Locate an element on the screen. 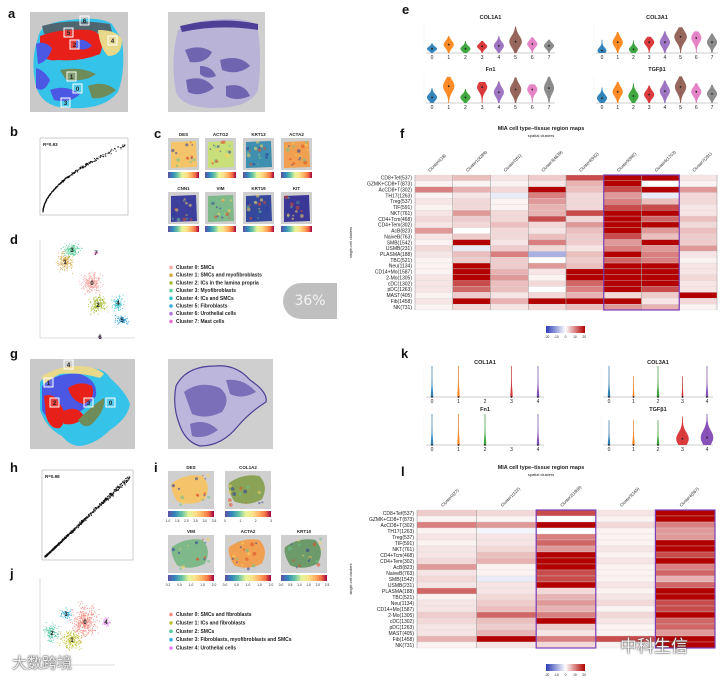  colorbar-tick: 0.5 is located at coordinates (236, 585).